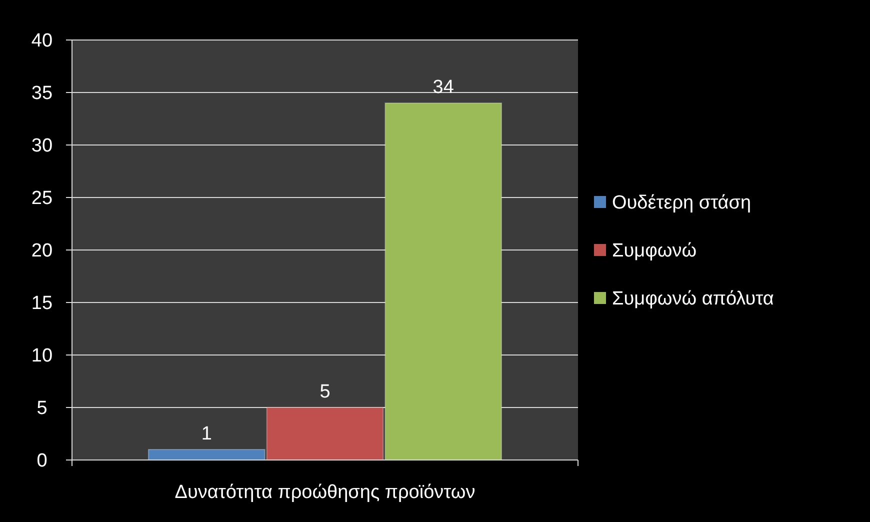  I want to click on y-tick-label: 30, so click(42, 146).